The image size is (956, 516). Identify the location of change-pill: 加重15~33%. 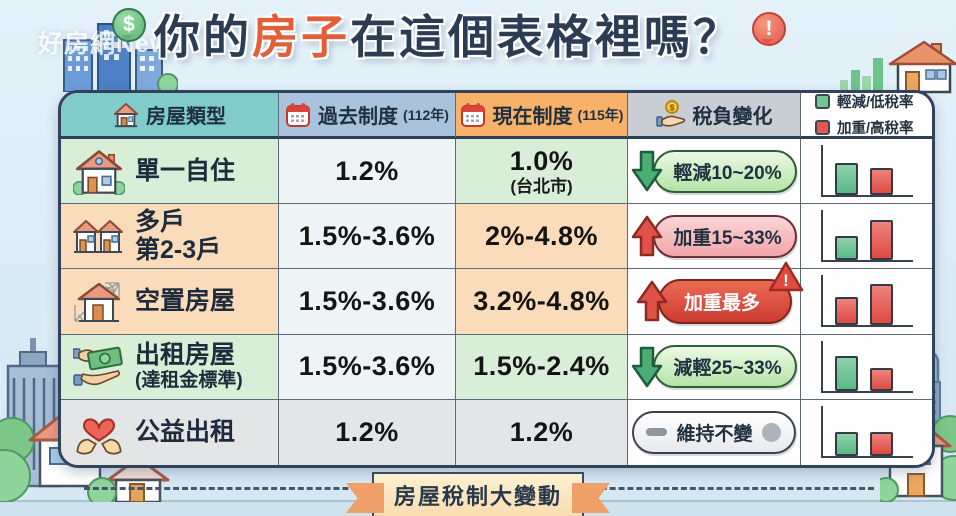
(725, 236).